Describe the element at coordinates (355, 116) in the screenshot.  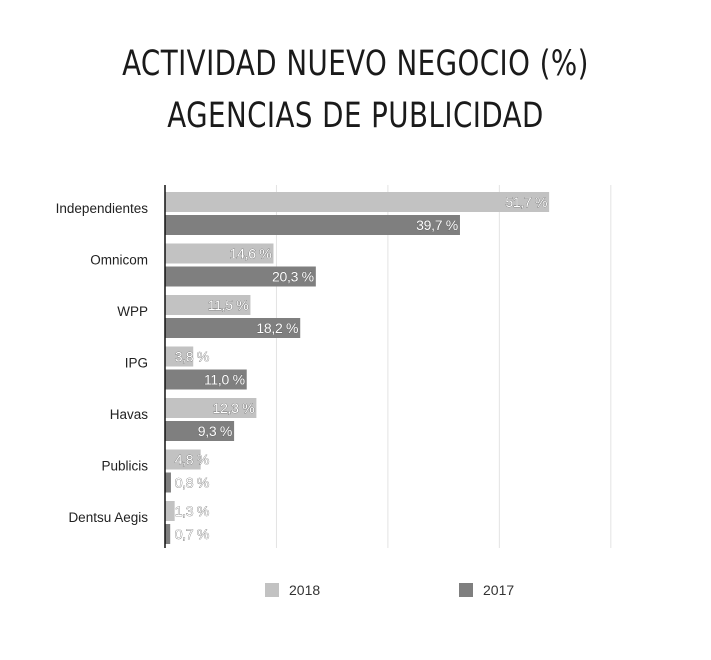
I see `chart-title-line-2: AGENCIAS DE PUBLICIDAD` at that location.